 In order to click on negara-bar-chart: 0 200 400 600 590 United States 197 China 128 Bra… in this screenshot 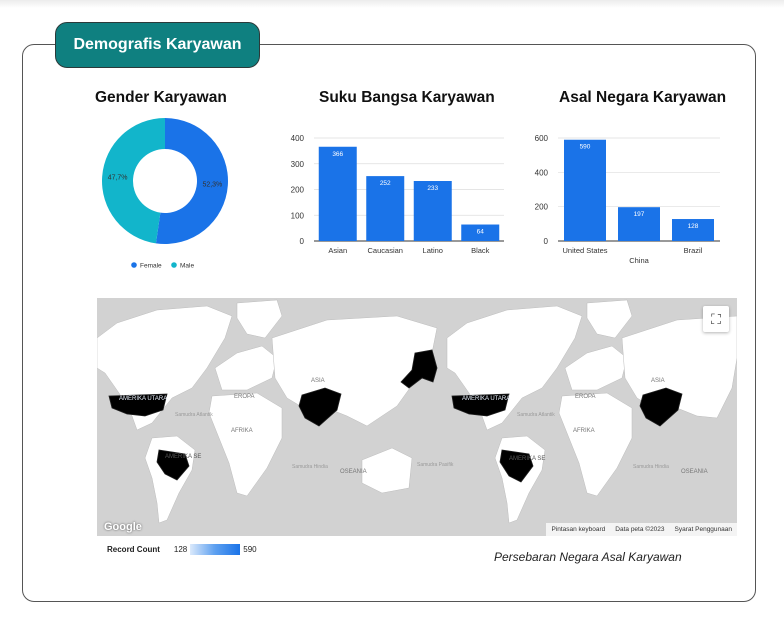, I will do `click(628, 198)`.